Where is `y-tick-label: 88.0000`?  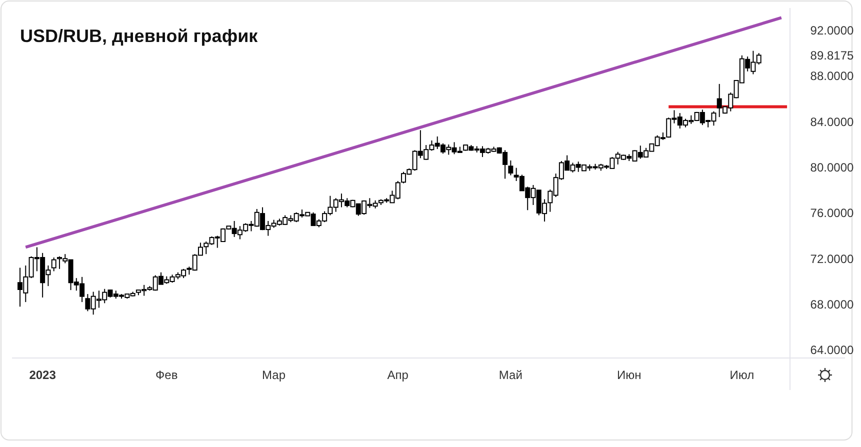
y-tick-label: 88.0000 is located at coordinates (832, 76).